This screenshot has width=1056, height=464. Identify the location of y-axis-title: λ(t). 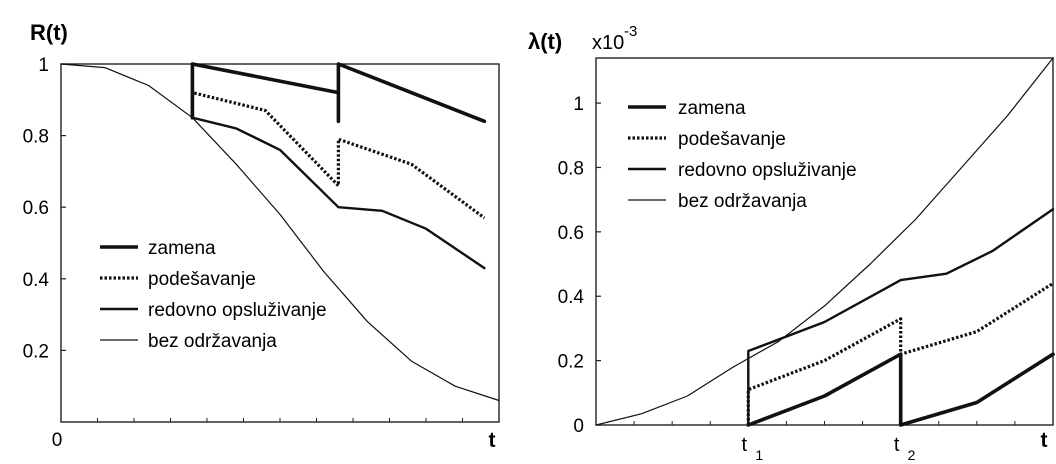
(545, 41).